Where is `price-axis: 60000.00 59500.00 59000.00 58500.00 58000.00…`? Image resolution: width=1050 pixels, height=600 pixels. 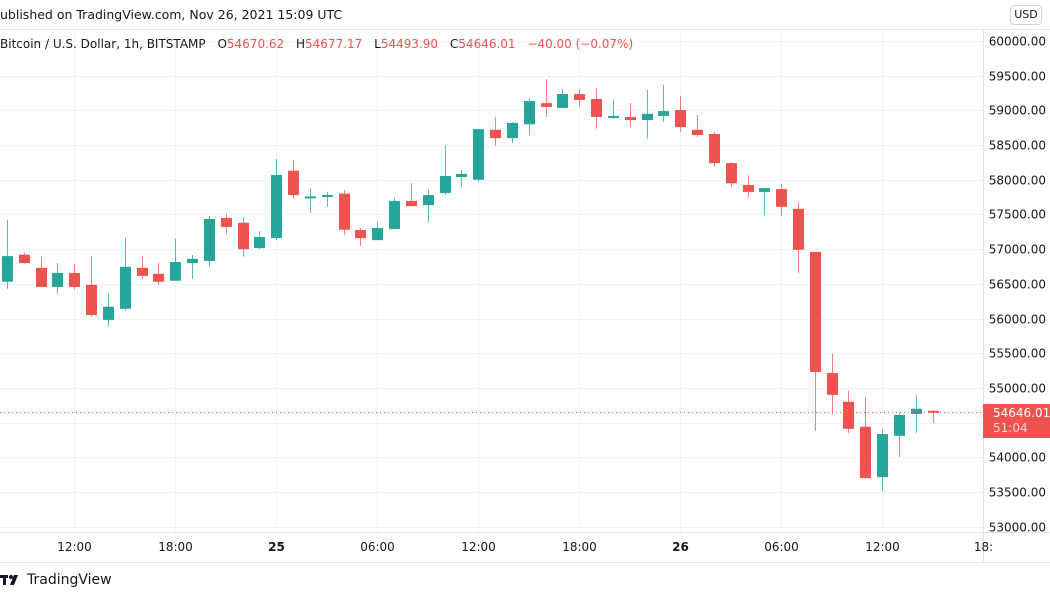 price-axis: 60000.00 59500.00 59000.00 58500.00 58000.00… is located at coordinates (1017, 285).